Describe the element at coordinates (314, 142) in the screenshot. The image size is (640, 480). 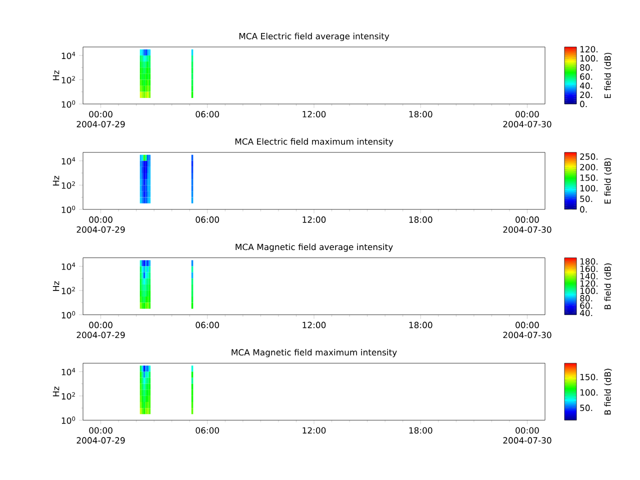
I see `chart-title: MCA Electric field maximum intensity` at that location.